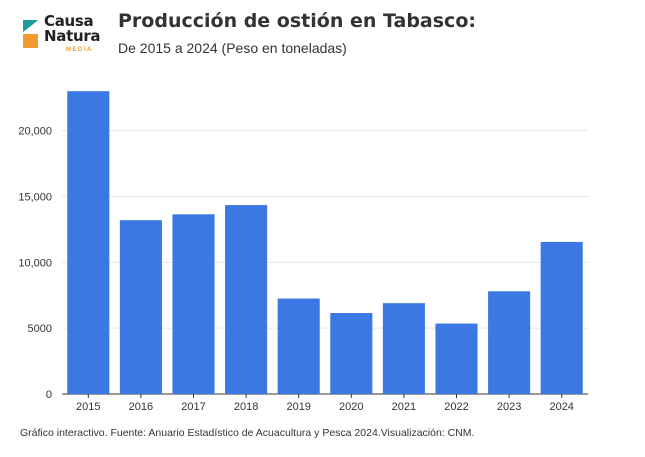 This screenshot has height=457, width=645. What do you see at coordinates (403, 348) in the screenshot?
I see `bar-2021` at bounding box center [403, 348].